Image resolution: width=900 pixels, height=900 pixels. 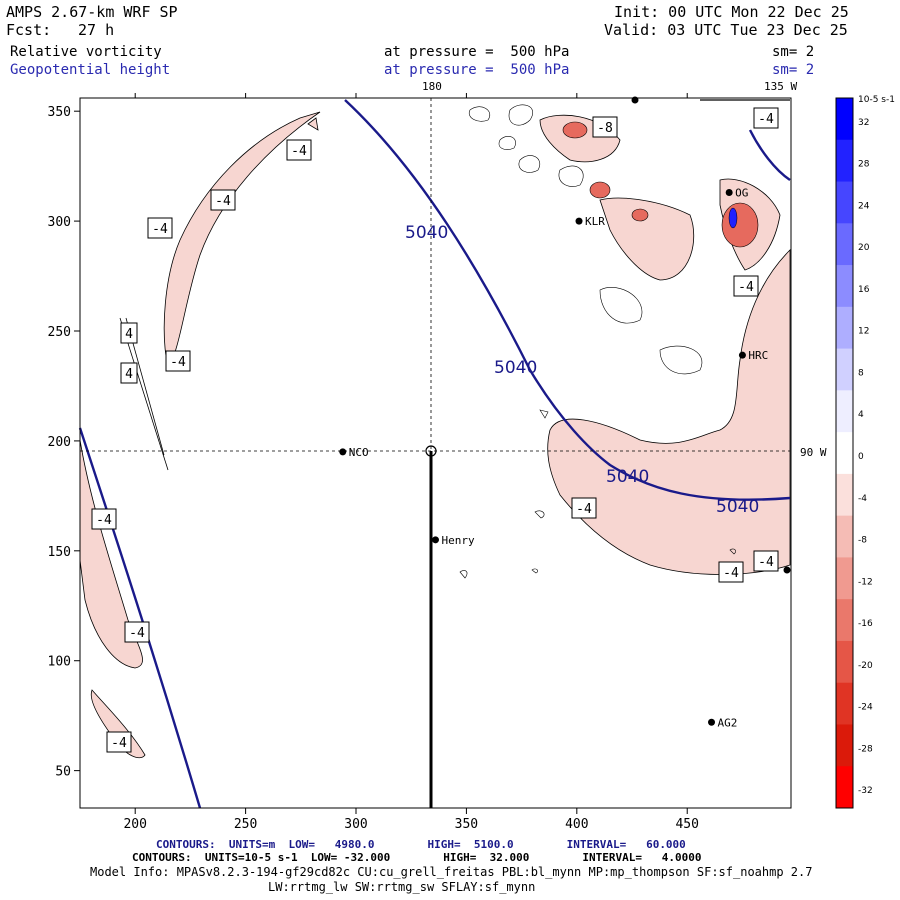 I want to click on x-tick-label: 350, so click(x=466, y=824).